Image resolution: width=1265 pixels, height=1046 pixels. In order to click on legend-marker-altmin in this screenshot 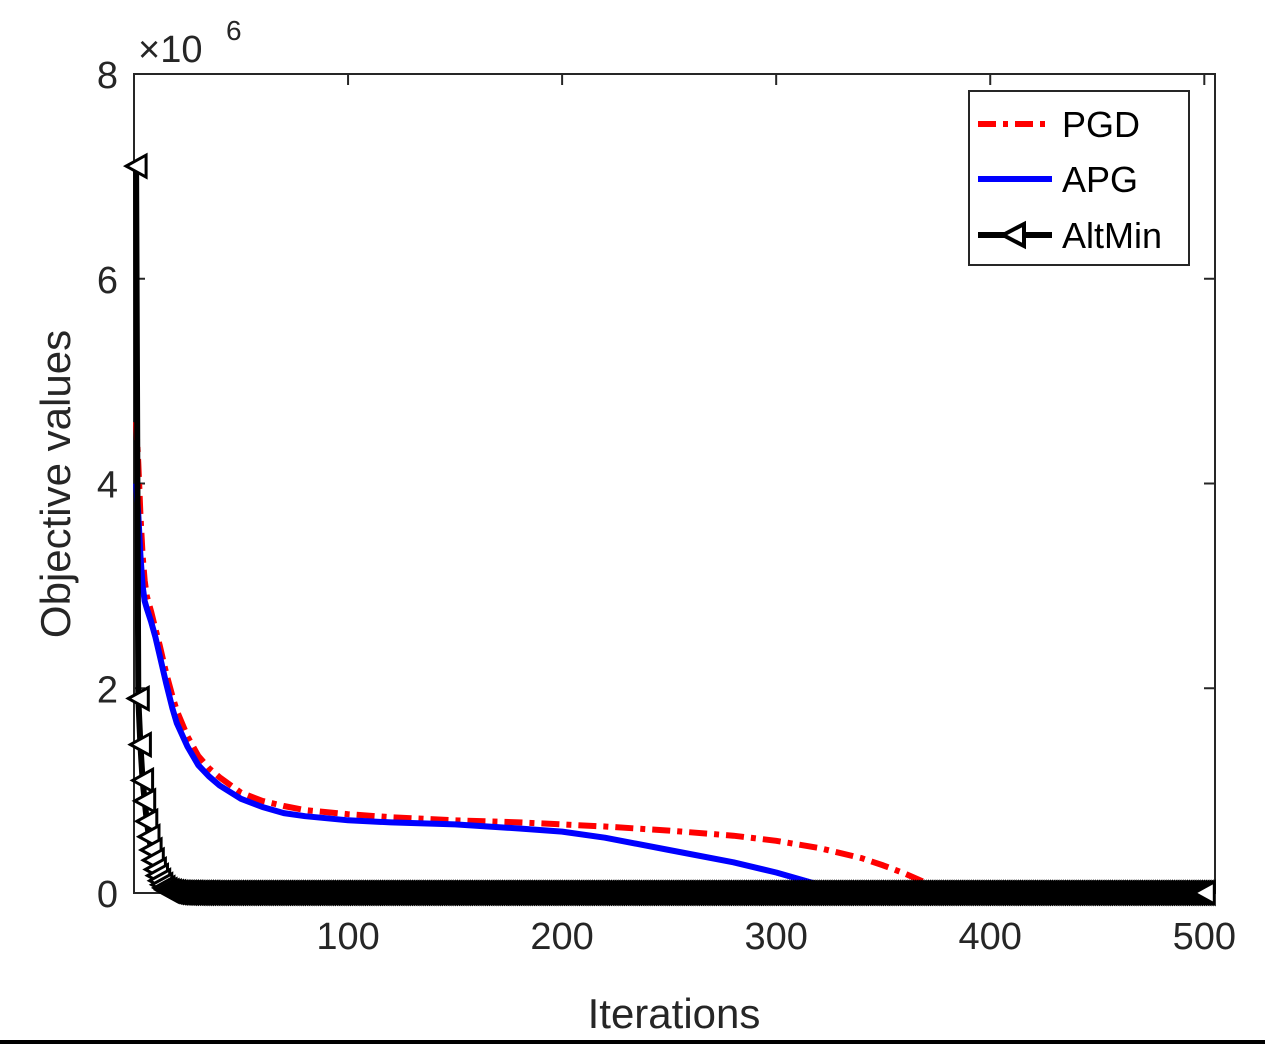, I will do `click(1012, 235)`.